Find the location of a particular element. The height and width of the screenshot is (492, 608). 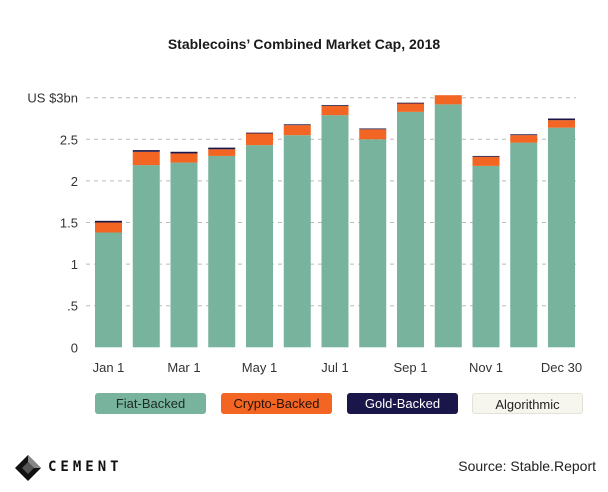

legend-crypto-backed: Crypto-Backed is located at coordinates (276, 403).